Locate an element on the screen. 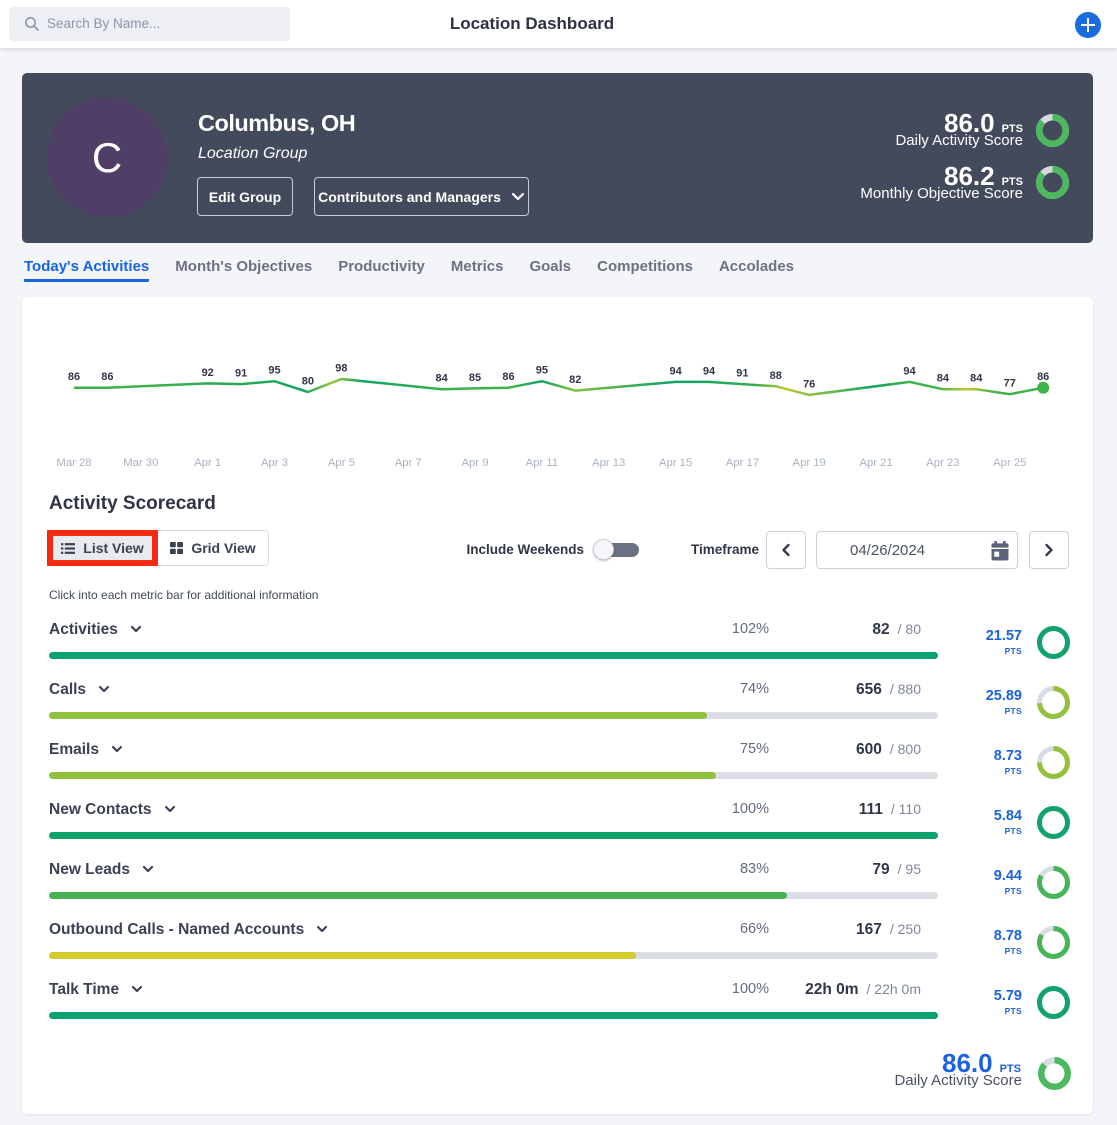 This screenshot has height=1125, width=1117. svg-text: 77 is located at coordinates (1010, 384).